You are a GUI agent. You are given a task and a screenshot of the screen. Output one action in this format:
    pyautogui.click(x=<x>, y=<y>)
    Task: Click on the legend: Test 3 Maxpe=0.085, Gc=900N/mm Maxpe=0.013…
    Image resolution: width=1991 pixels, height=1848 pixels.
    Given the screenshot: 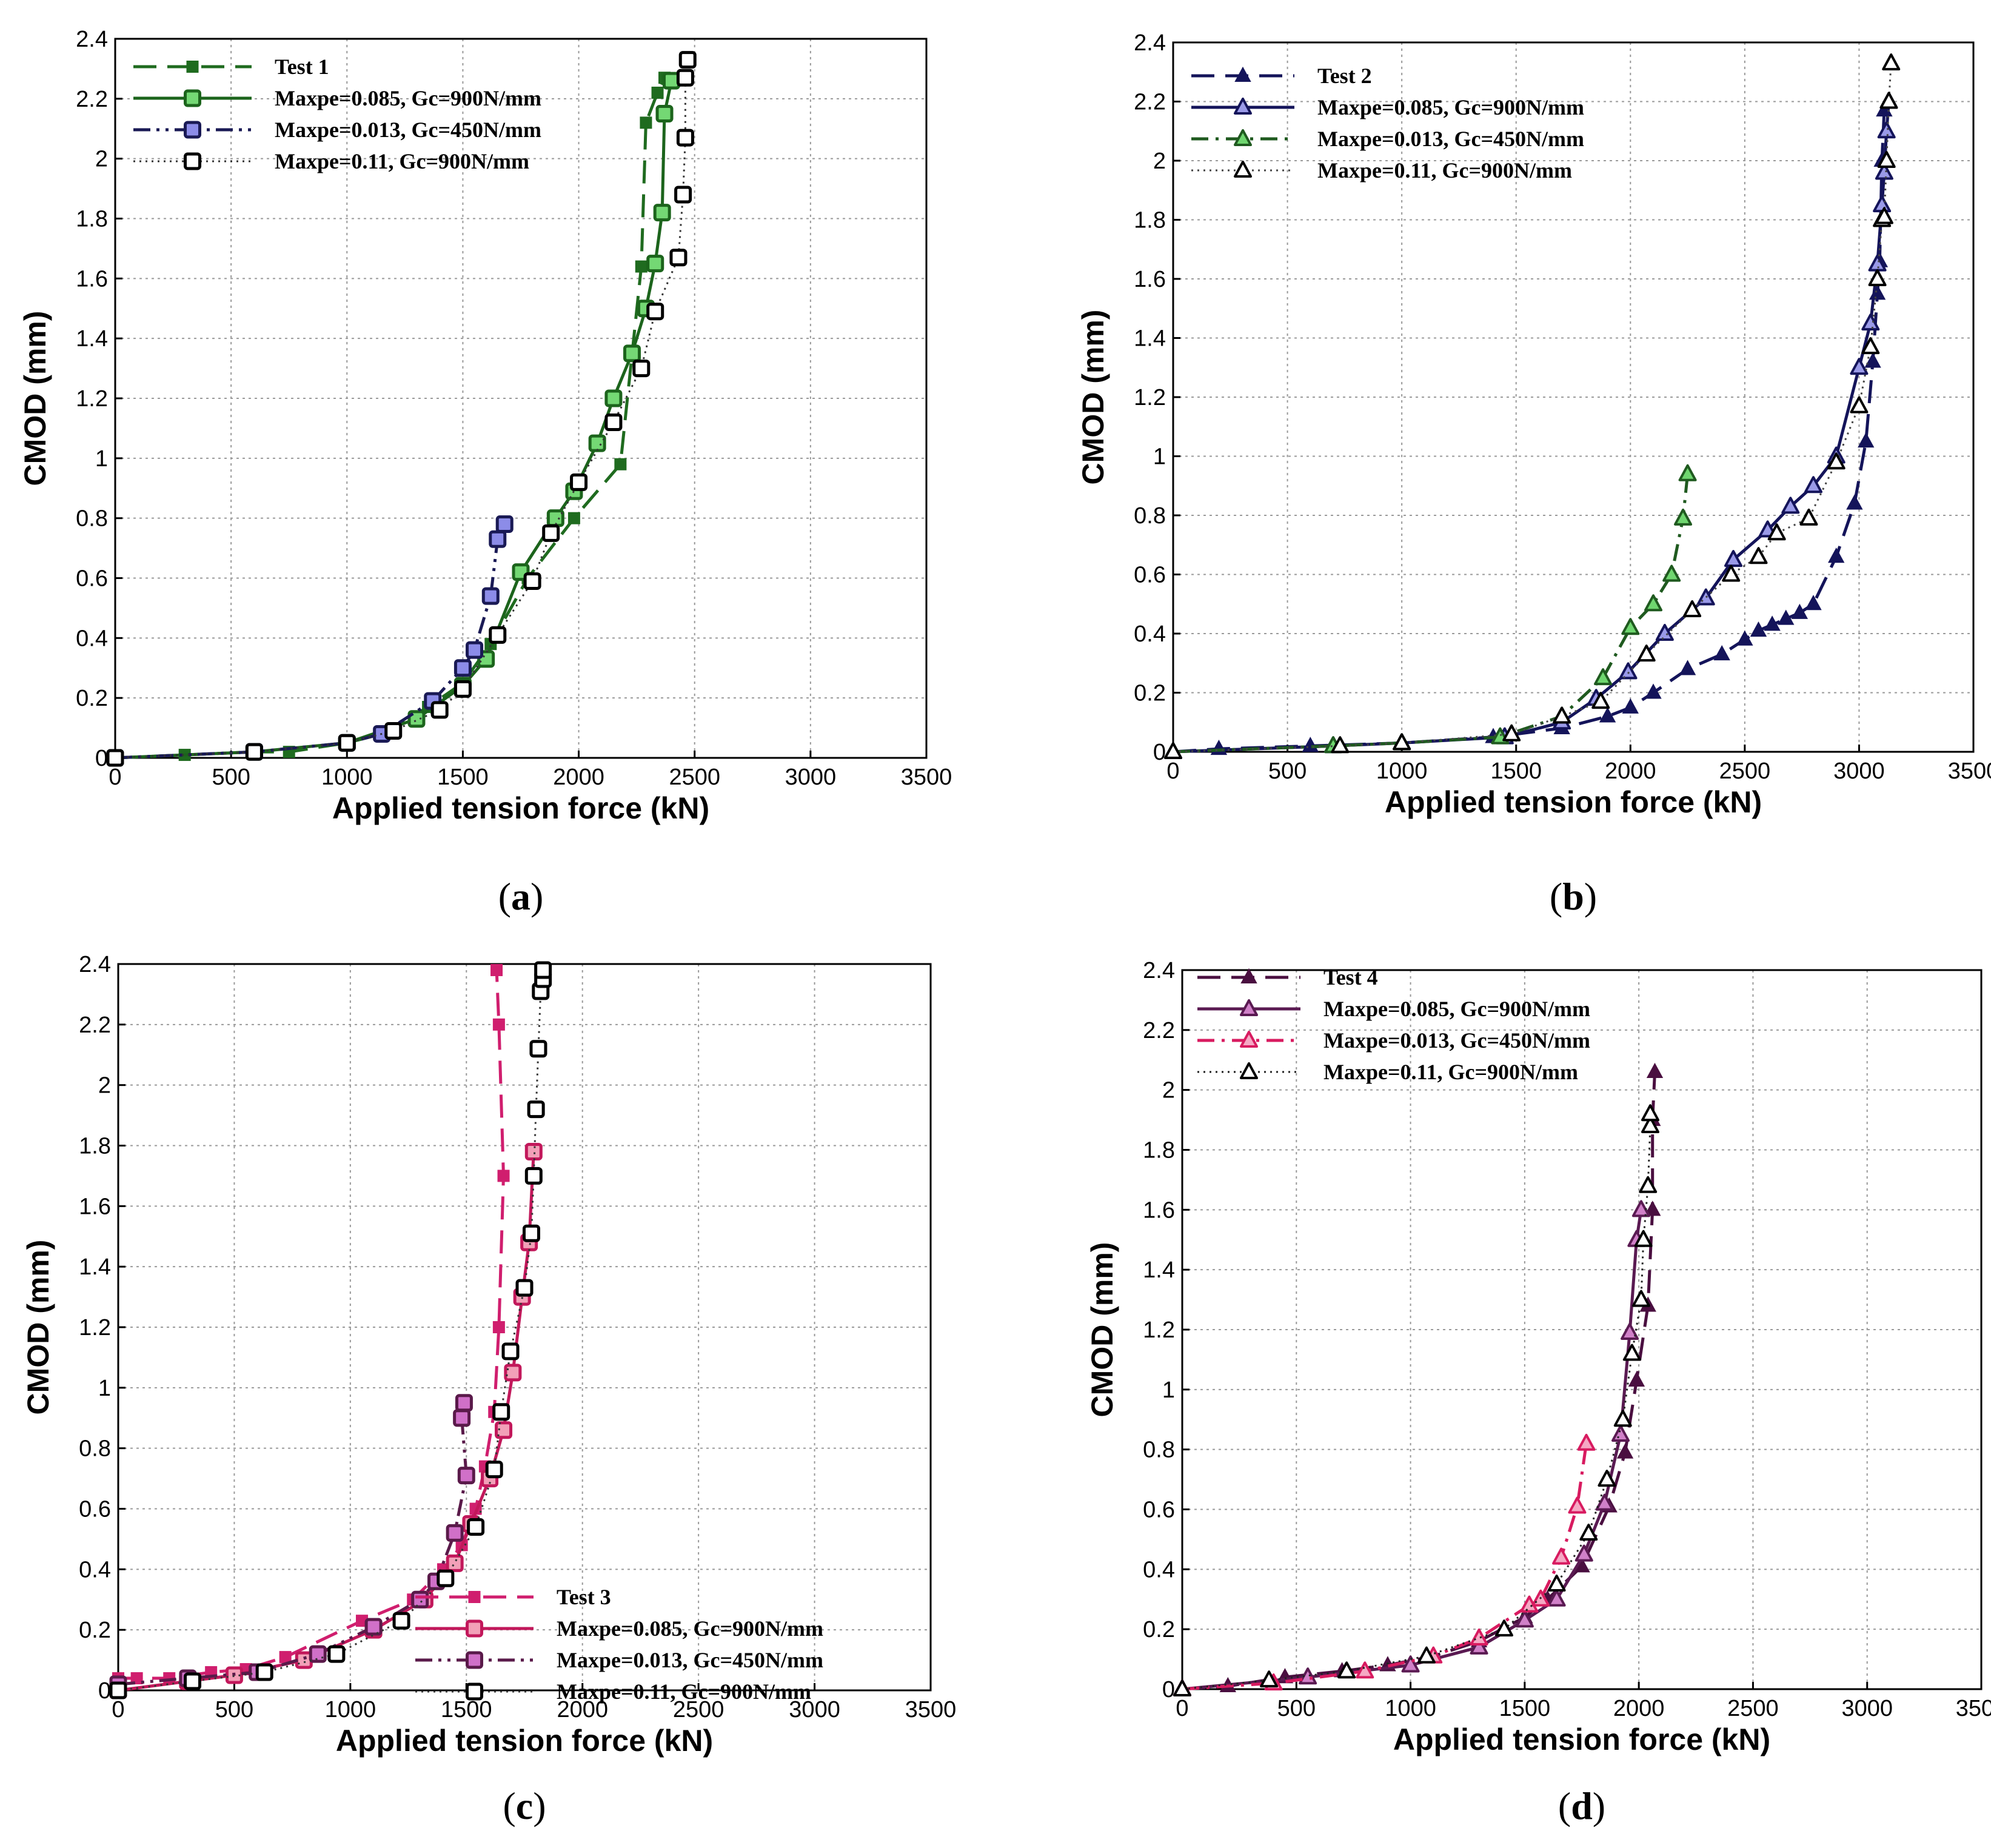 What is the action you would take?
    pyautogui.click(x=619, y=1644)
    